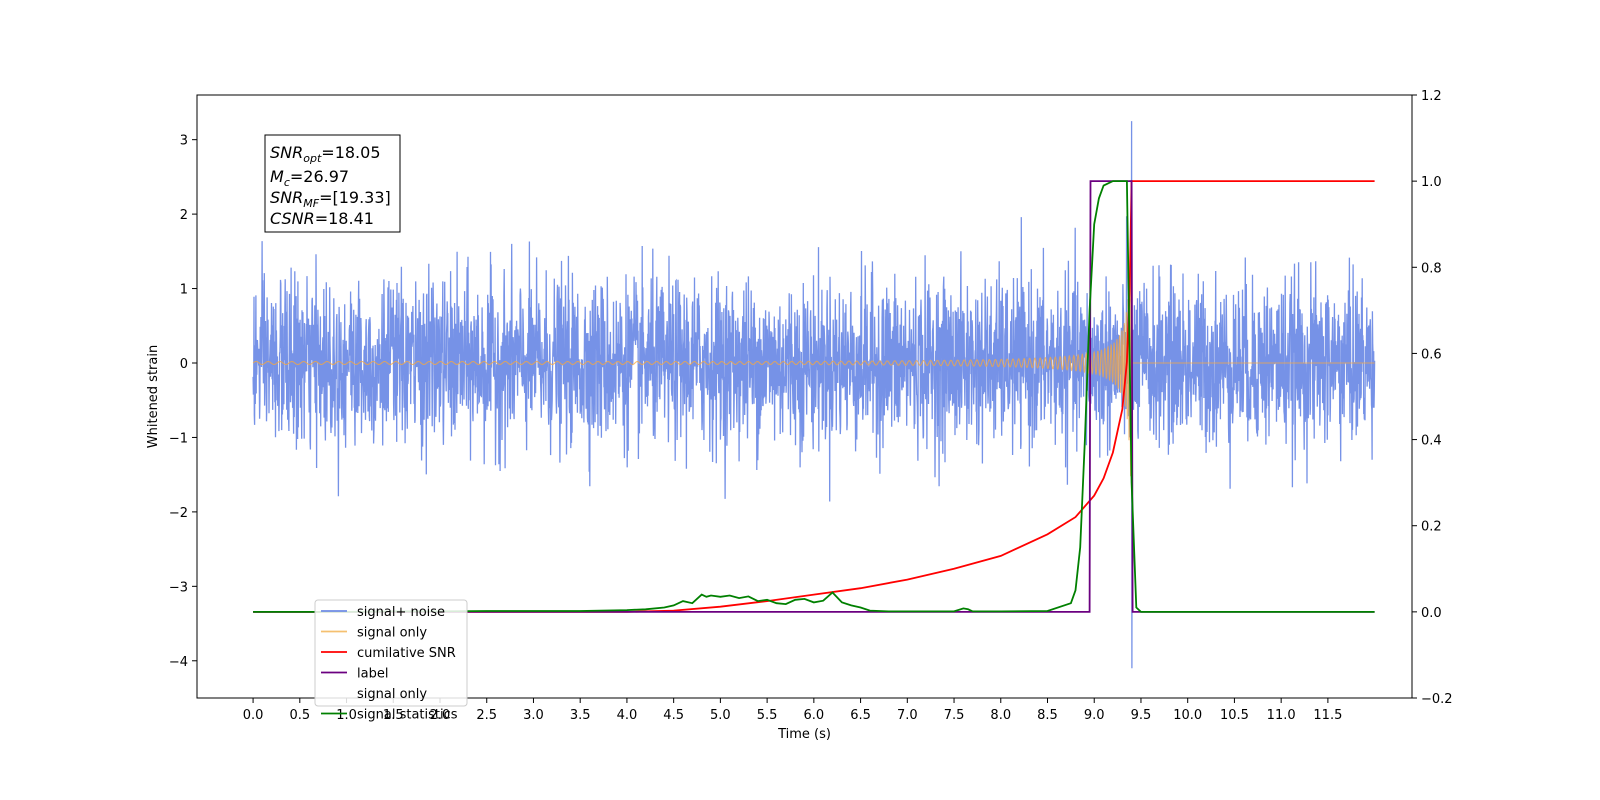  What do you see at coordinates (322, 218) in the screenshot?
I see `csnr-annotation: CSNR=18.41` at bounding box center [322, 218].